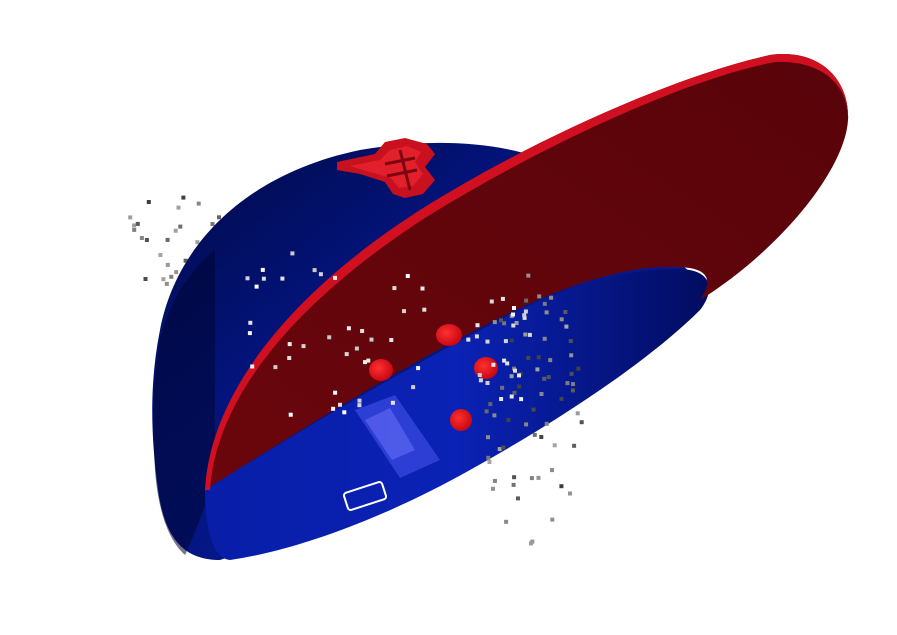  What do you see at coordinates (433, 377) in the screenshot?
I see `marker-dots` at bounding box center [433, 377].